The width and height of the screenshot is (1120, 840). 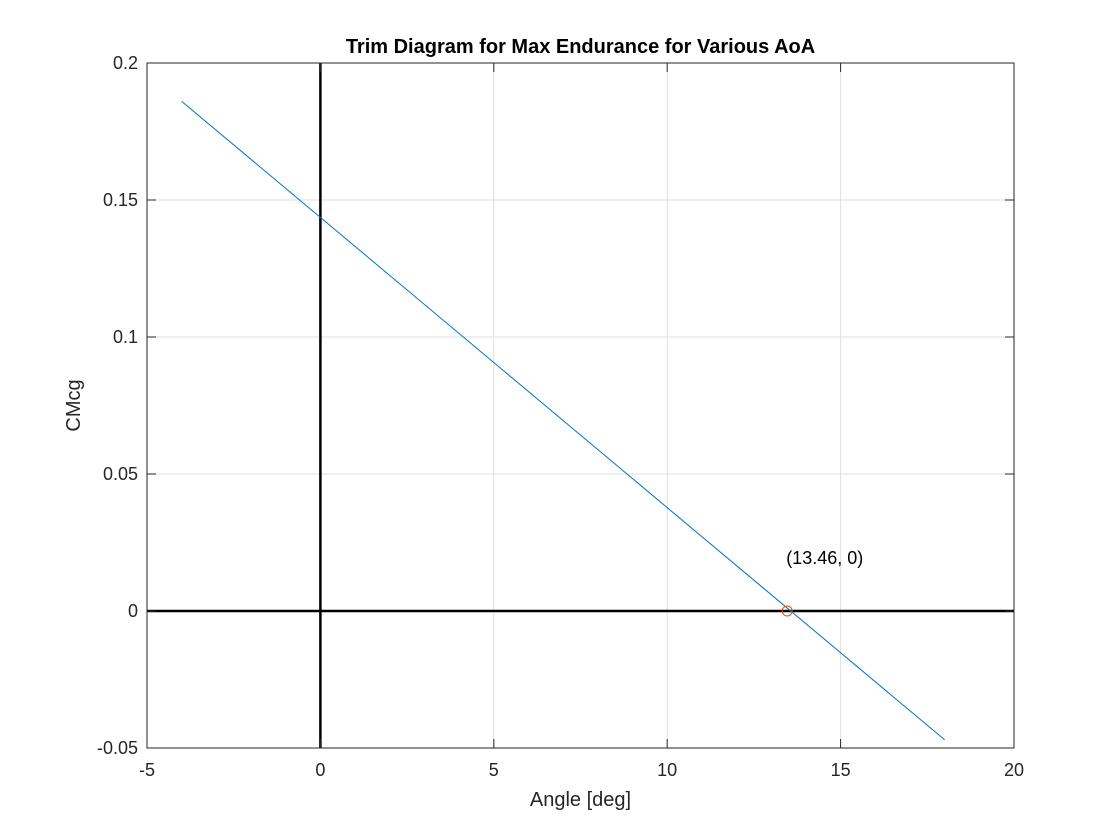 I want to click on y-tick-label: 0.05, so click(x=120, y=474).